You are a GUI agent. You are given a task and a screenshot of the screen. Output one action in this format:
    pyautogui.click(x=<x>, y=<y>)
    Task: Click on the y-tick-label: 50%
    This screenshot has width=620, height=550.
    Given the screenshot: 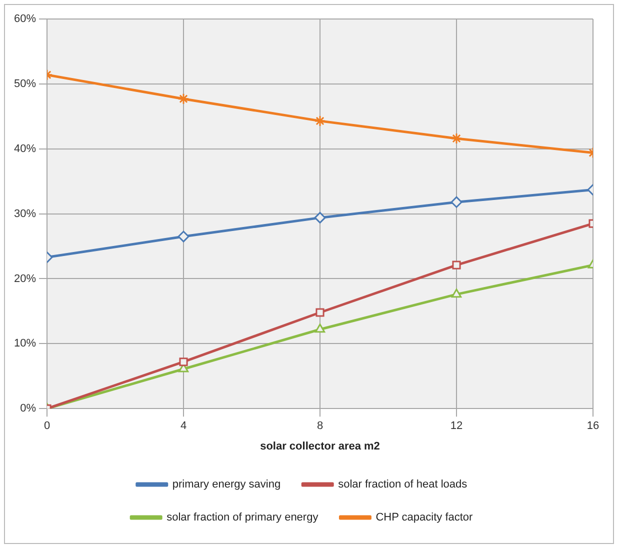 What is the action you would take?
    pyautogui.click(x=25, y=84)
    